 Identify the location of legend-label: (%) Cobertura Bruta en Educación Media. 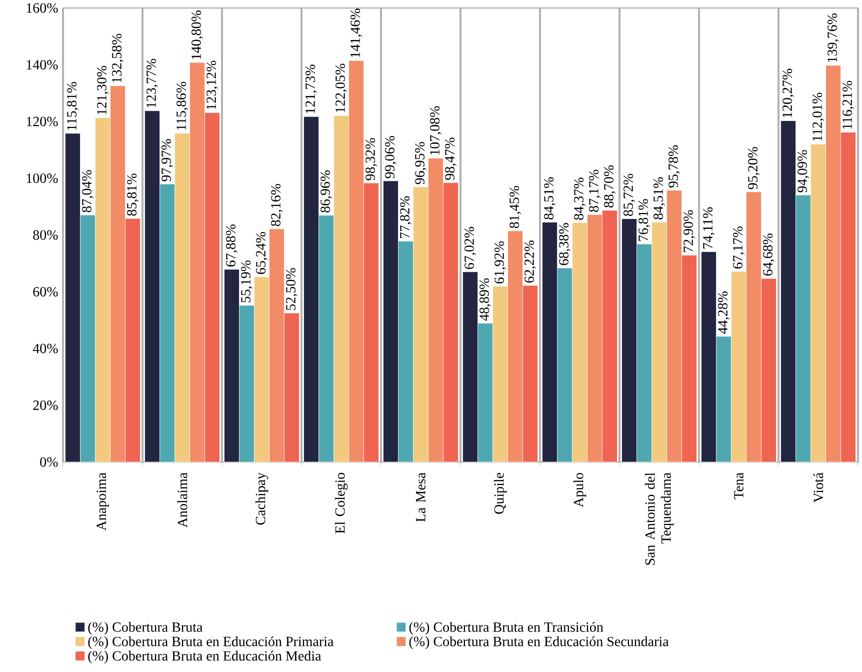
(205, 657).